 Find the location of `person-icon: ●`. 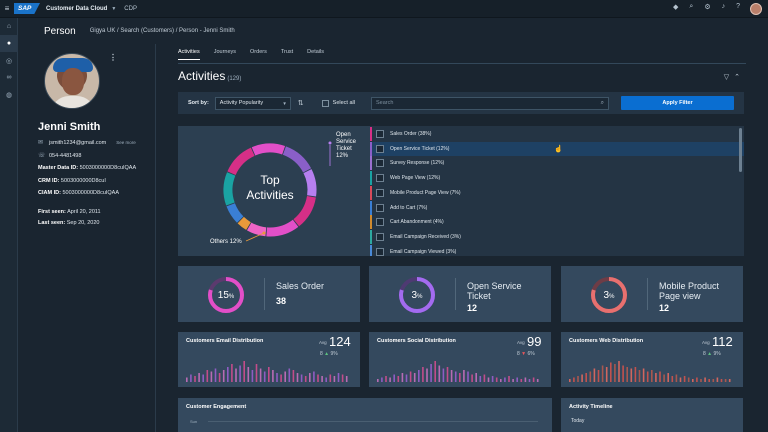

person-icon: ● is located at coordinates (9, 43).